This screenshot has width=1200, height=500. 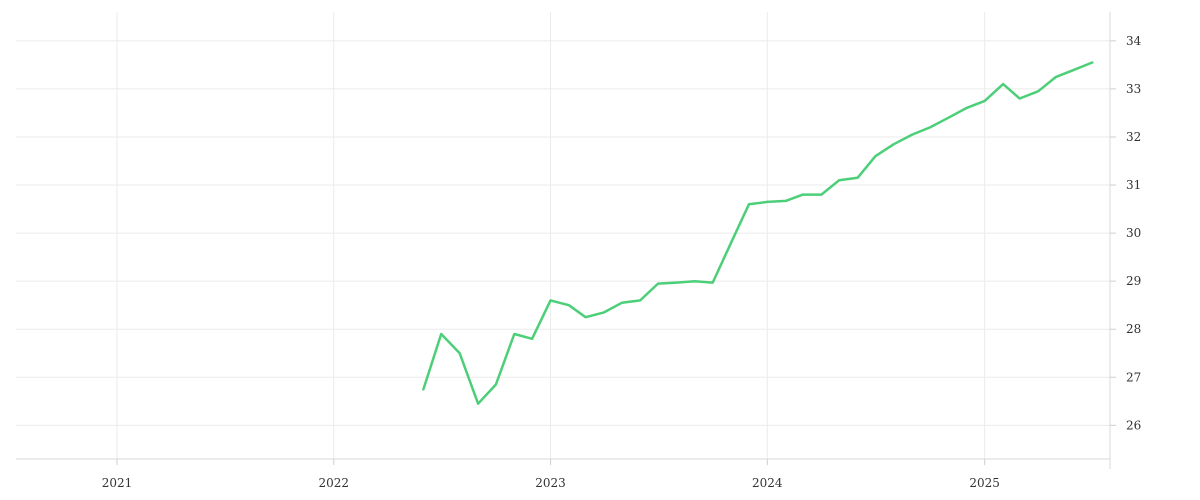 What do you see at coordinates (1133, 137) in the screenshot?
I see `y-tick-label: 32` at bounding box center [1133, 137].